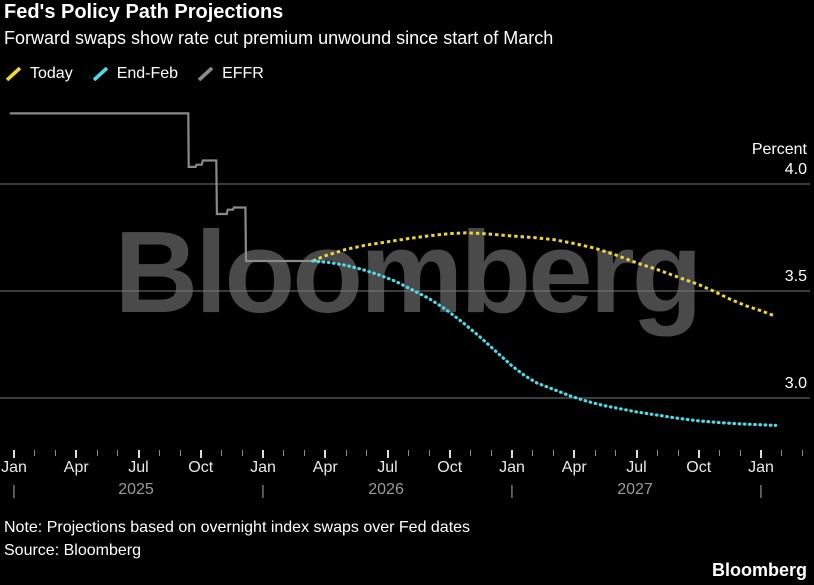 The width and height of the screenshot is (814, 585). I want to click on month-label-jul-m30: Jul, so click(636, 467).